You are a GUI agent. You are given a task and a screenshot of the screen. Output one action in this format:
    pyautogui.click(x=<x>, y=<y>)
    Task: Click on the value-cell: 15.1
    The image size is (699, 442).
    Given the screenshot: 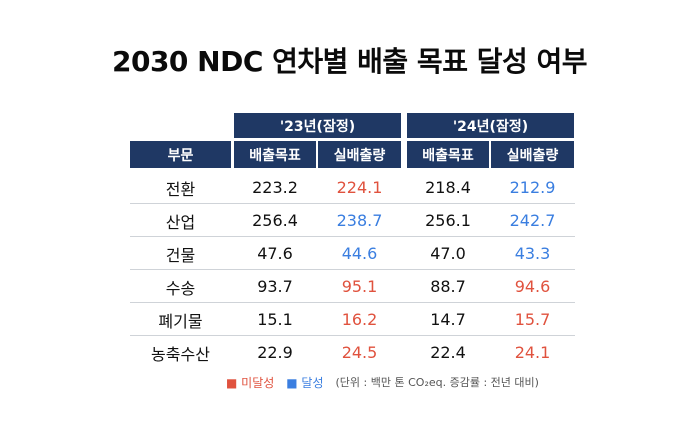 What is the action you would take?
    pyautogui.click(x=275, y=319)
    